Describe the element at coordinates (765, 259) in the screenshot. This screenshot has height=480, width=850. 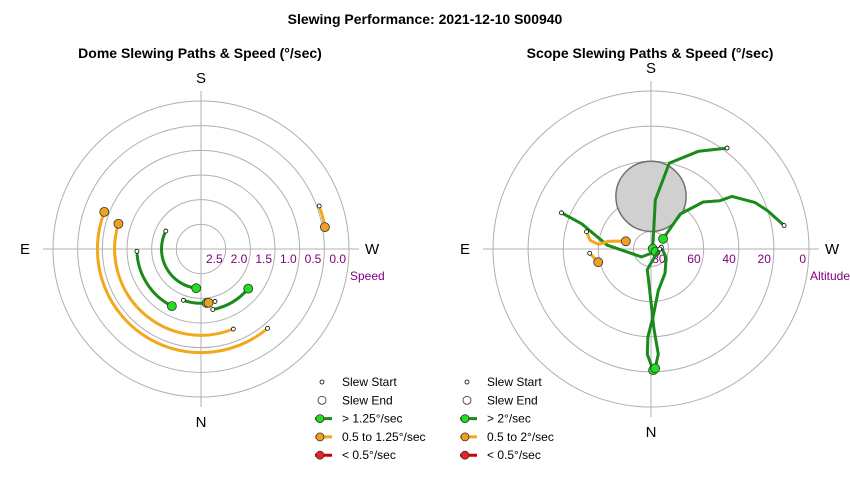
I see `radial-tick-label: 20` at that location.